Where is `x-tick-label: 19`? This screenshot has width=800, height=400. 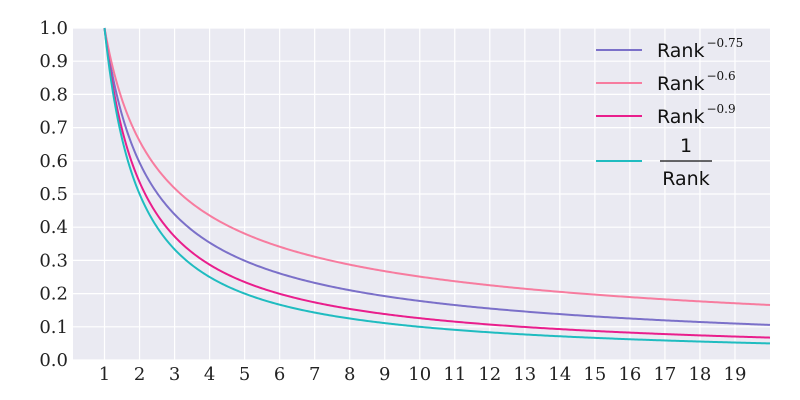 x-tick-label: 19 is located at coordinates (735, 374).